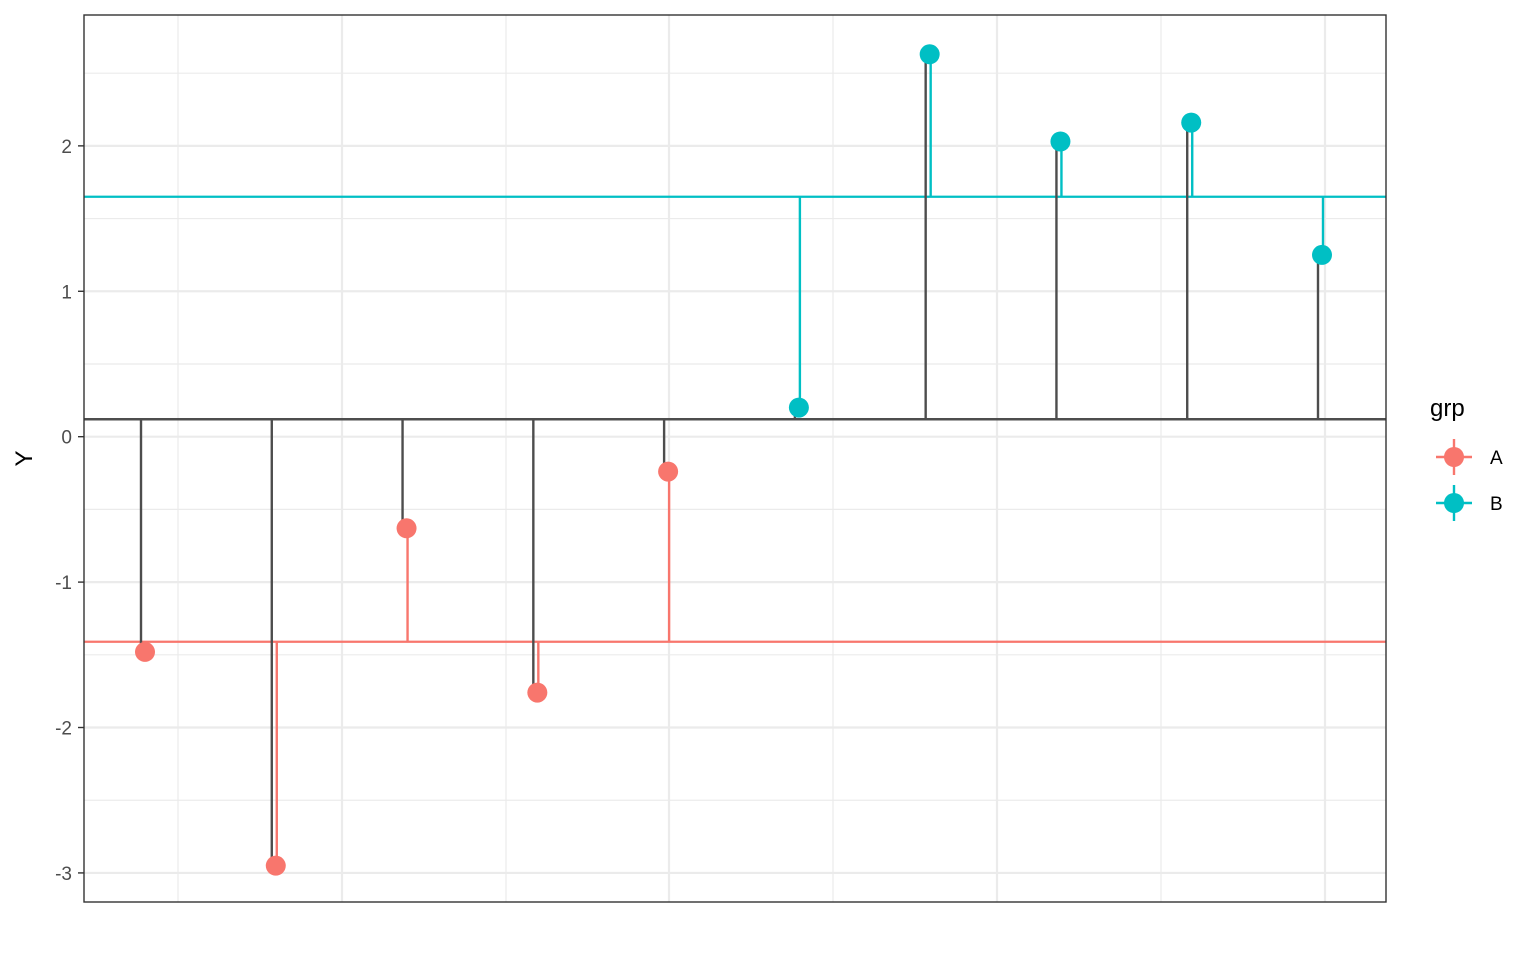 This screenshot has width=1536, height=960. What do you see at coordinates (66, 438) in the screenshot?
I see `y-tick-label: 0` at bounding box center [66, 438].